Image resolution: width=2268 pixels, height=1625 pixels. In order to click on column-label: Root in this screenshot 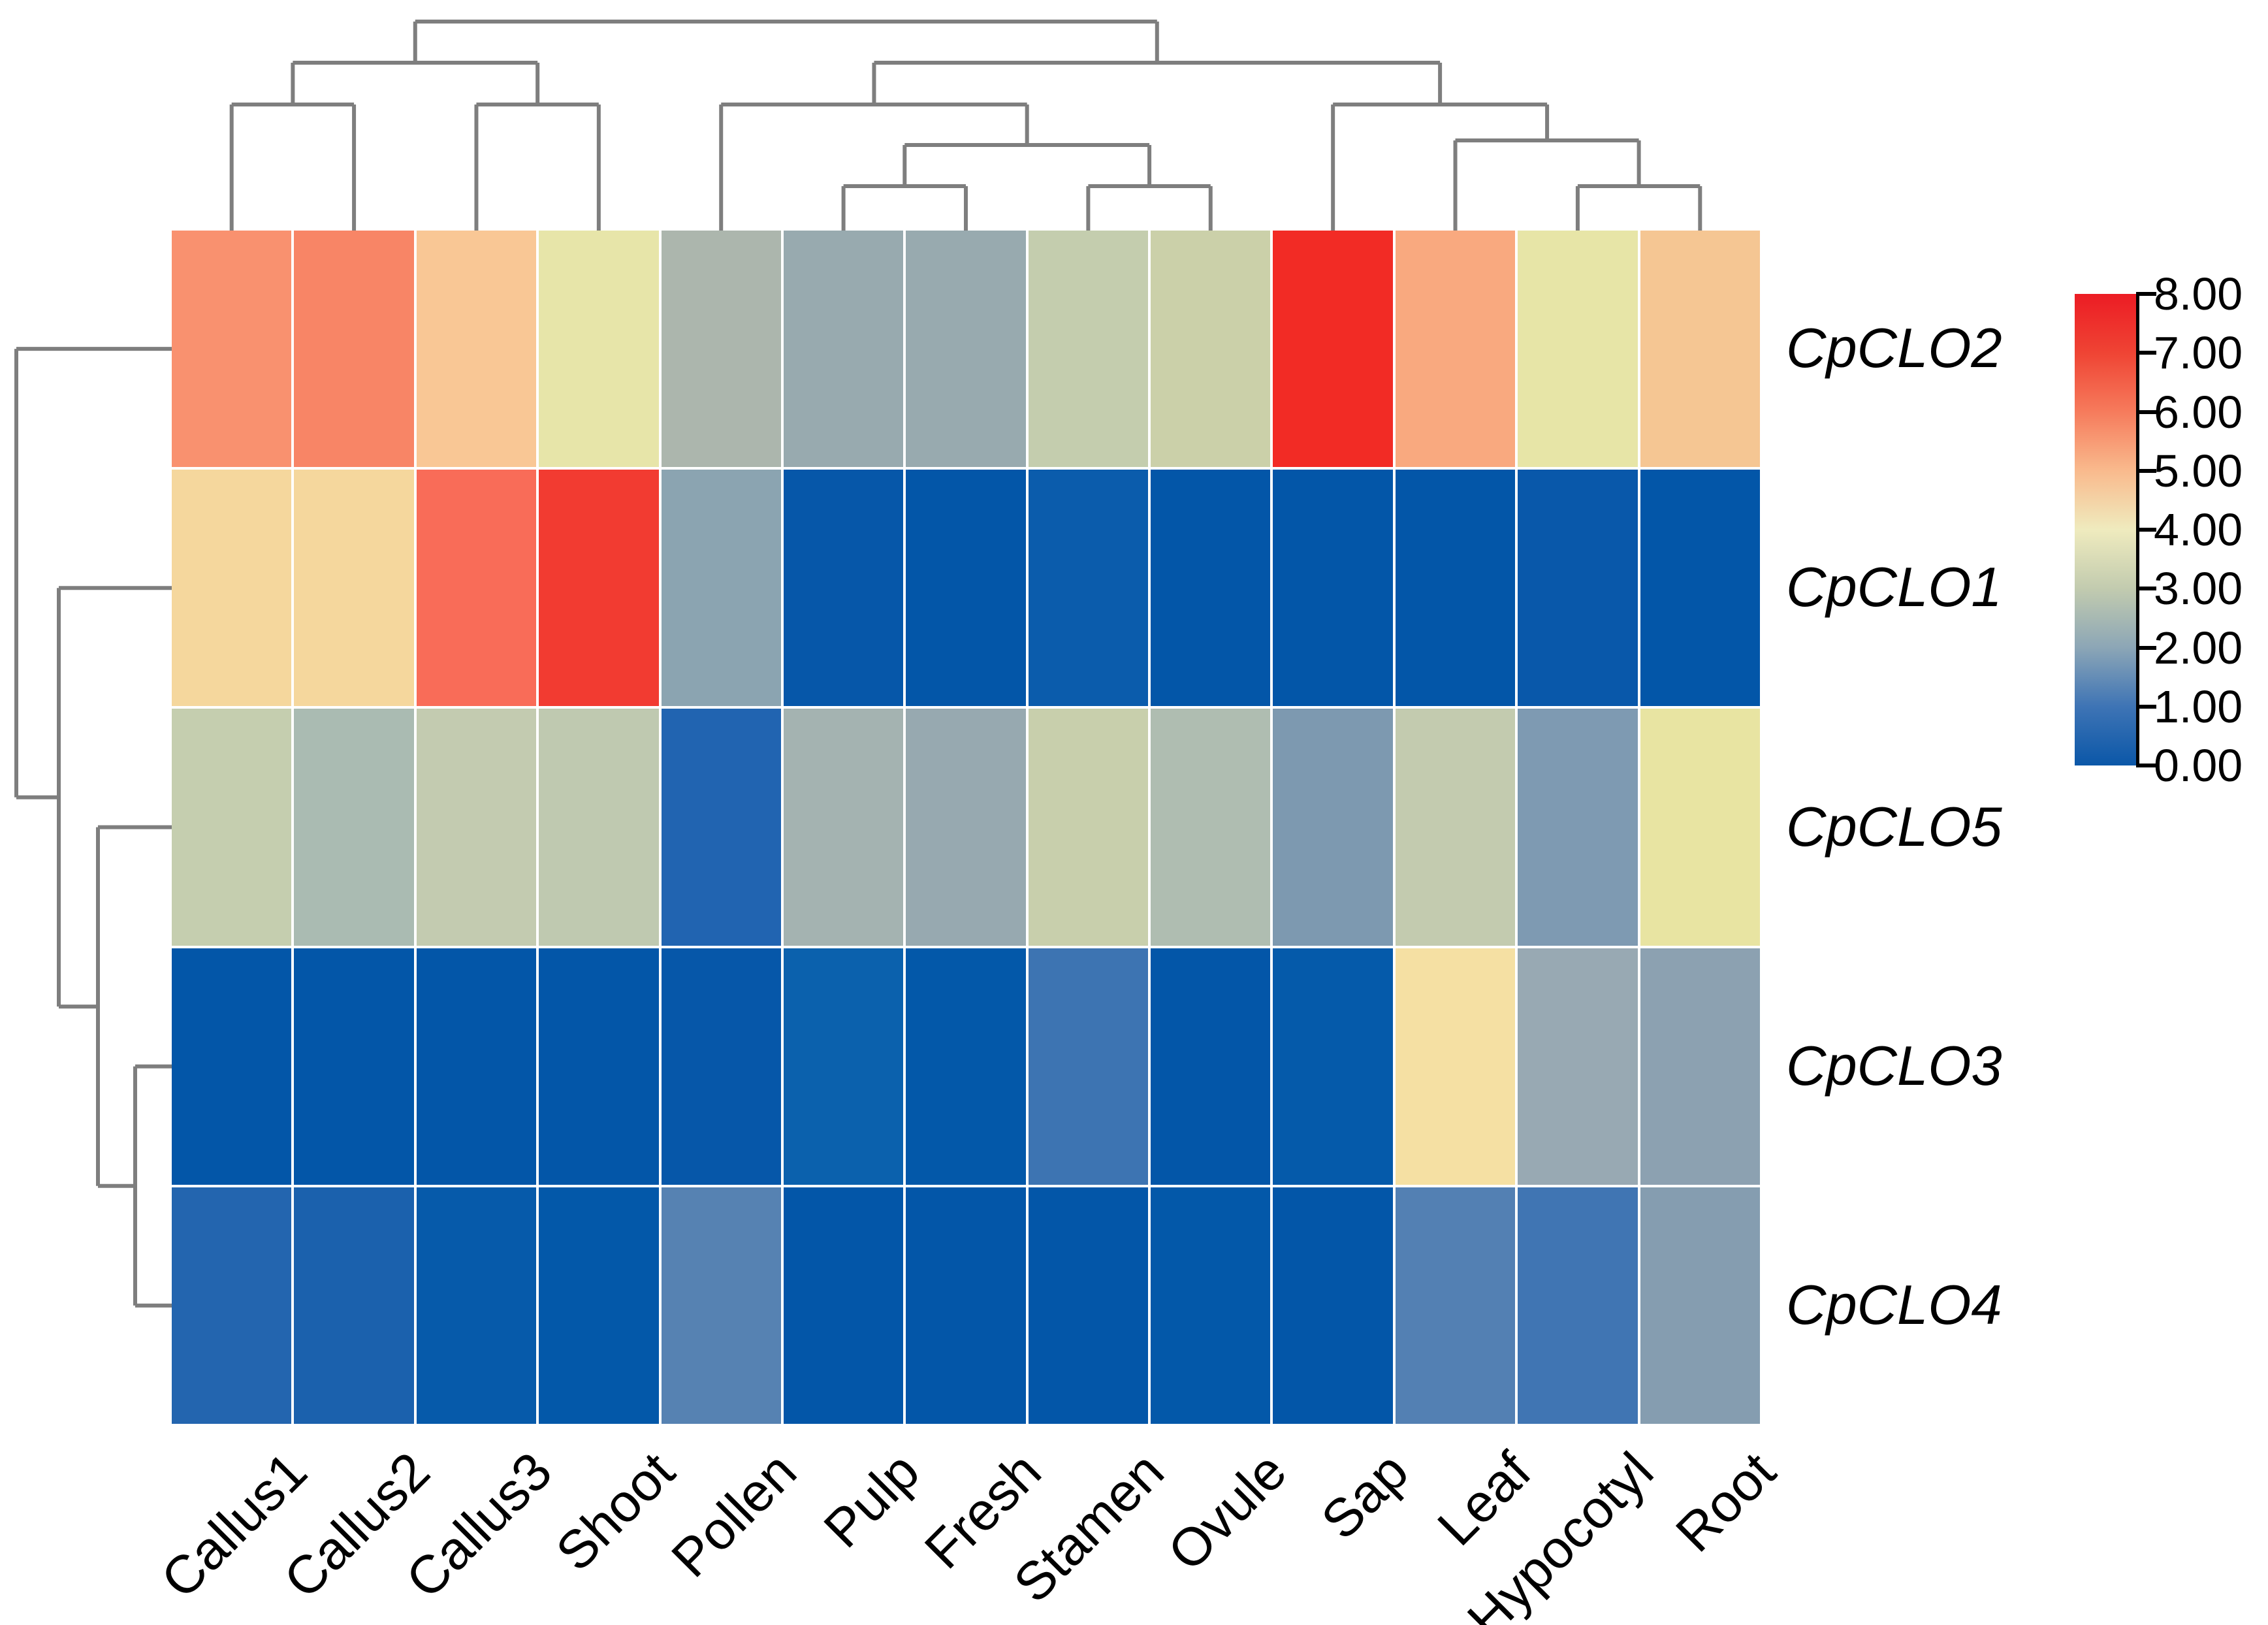, I will do `click(1726, 1502)`.